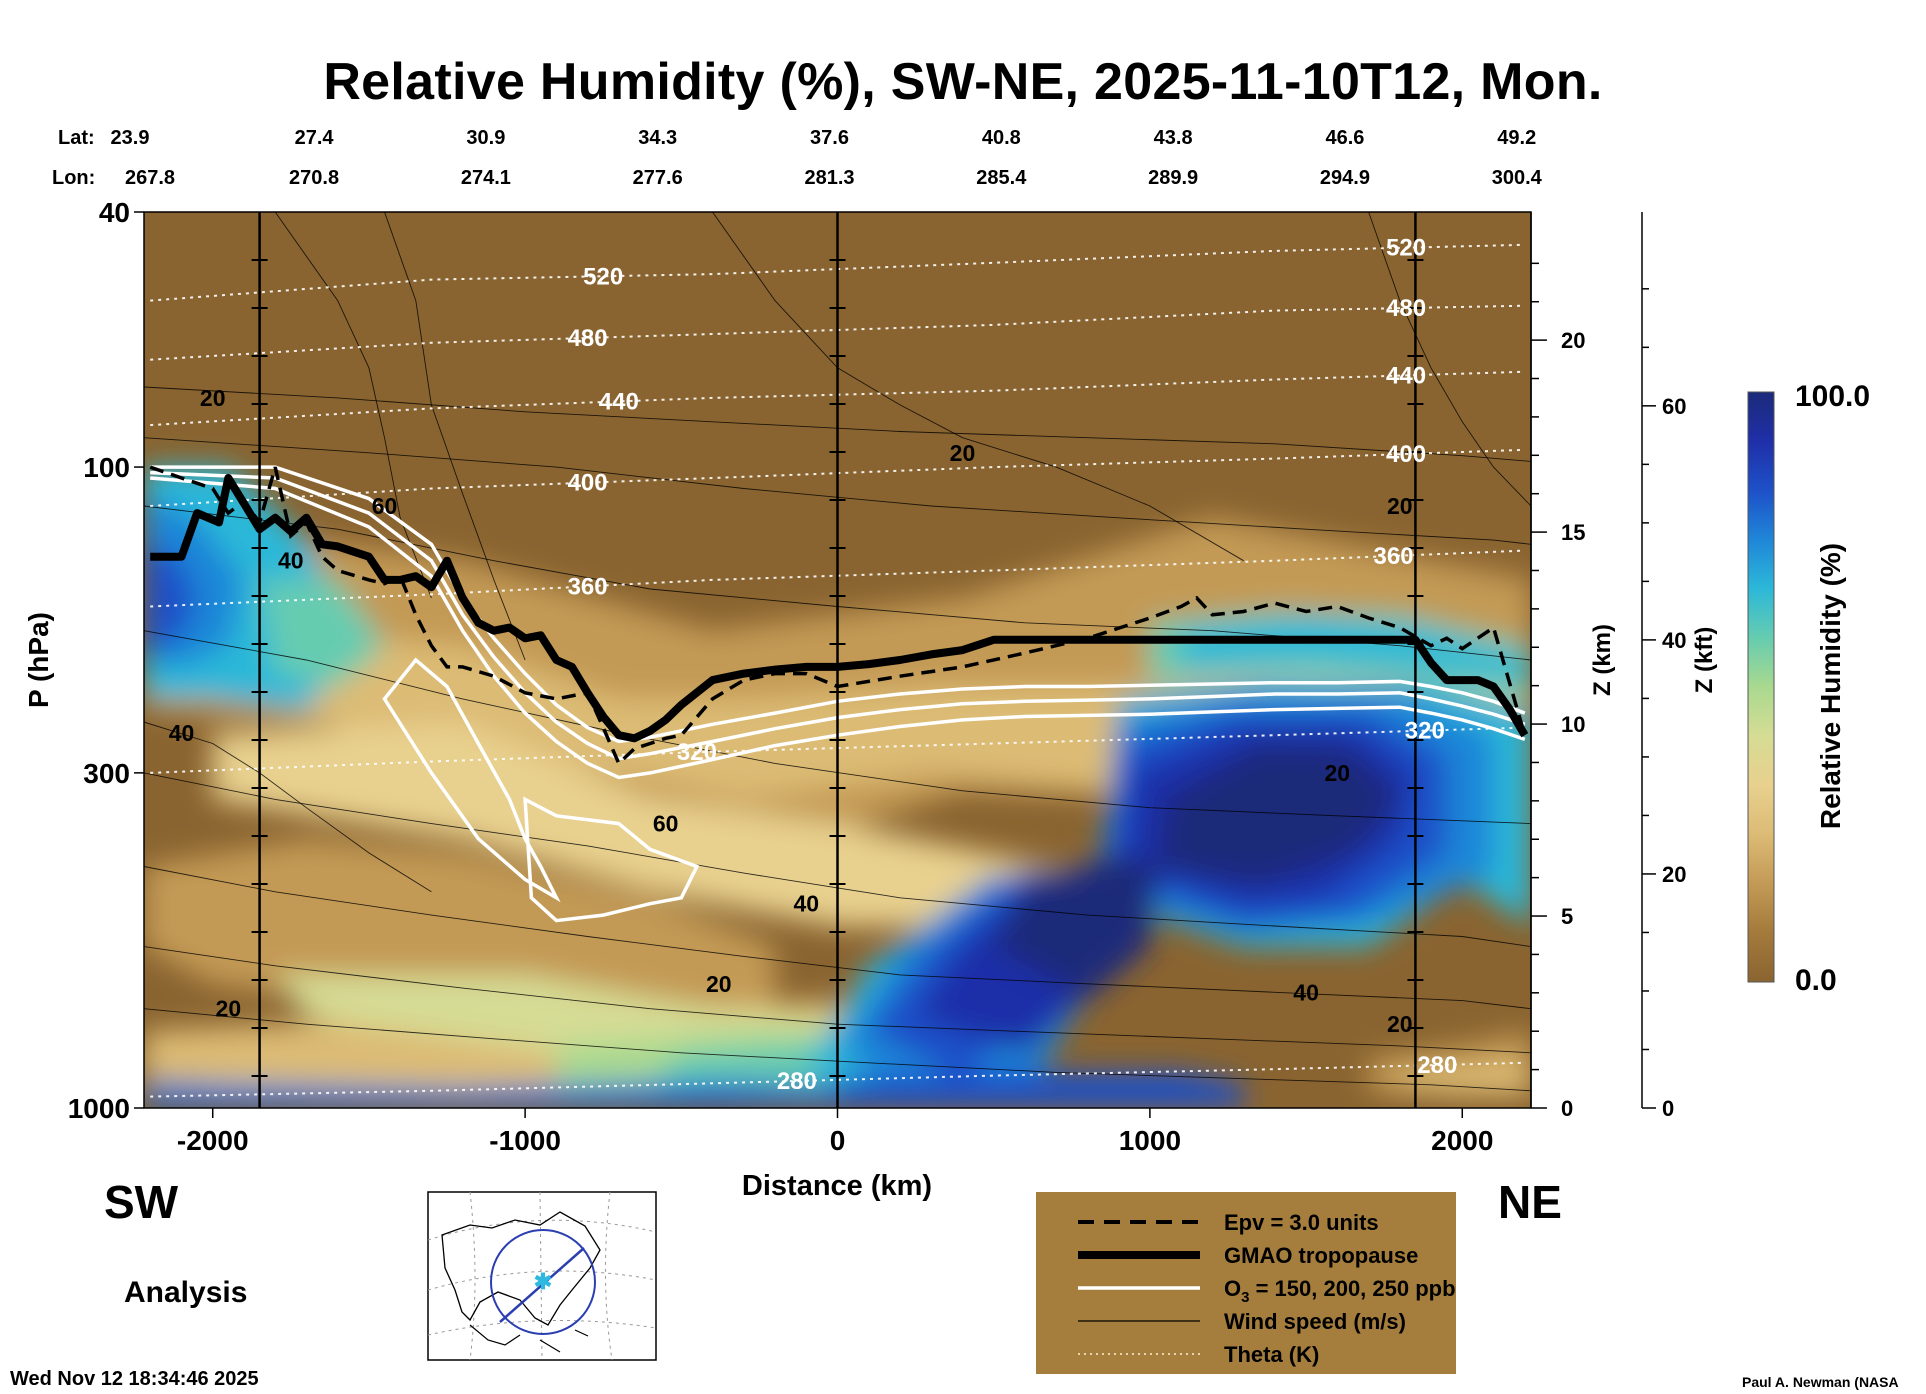 The width and height of the screenshot is (1926, 1394). What do you see at coordinates (529, 1338) in the screenshot?
I see `map-islands` at bounding box center [529, 1338].